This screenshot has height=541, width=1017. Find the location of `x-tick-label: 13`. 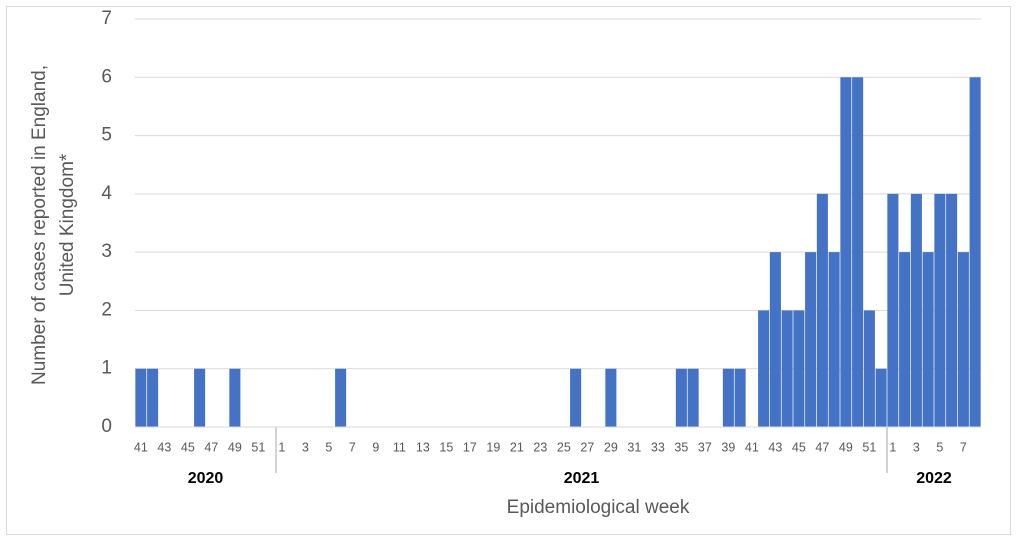

x-tick-label: 13 is located at coordinates (423, 447).